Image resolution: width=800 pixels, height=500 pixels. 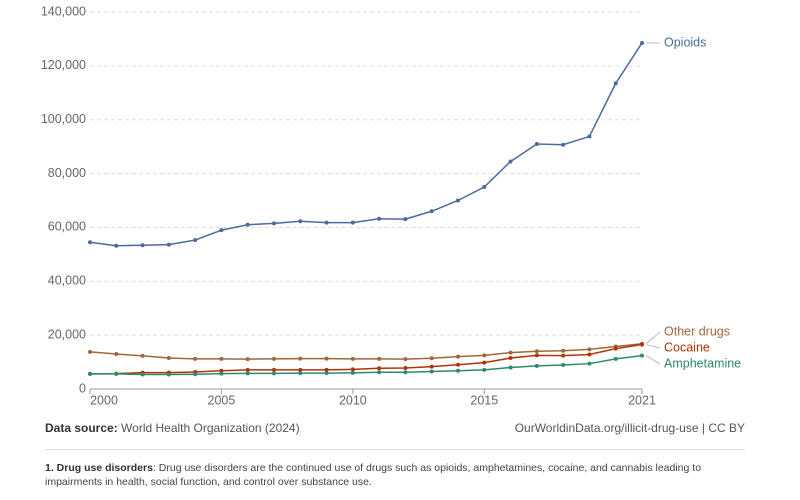 What do you see at coordinates (484, 400) in the screenshot?
I see `x-tick-label: 2015` at bounding box center [484, 400].